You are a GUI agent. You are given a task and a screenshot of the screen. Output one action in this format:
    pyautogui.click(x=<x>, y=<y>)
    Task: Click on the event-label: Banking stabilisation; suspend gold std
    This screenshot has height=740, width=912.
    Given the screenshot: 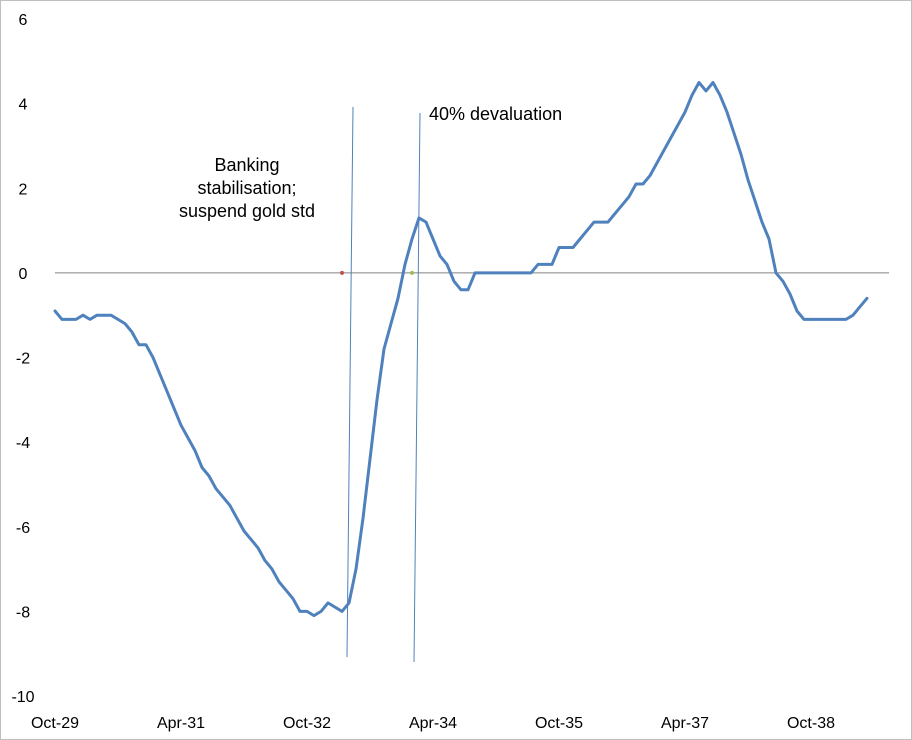 What is the action you would take?
    pyautogui.click(x=247, y=188)
    